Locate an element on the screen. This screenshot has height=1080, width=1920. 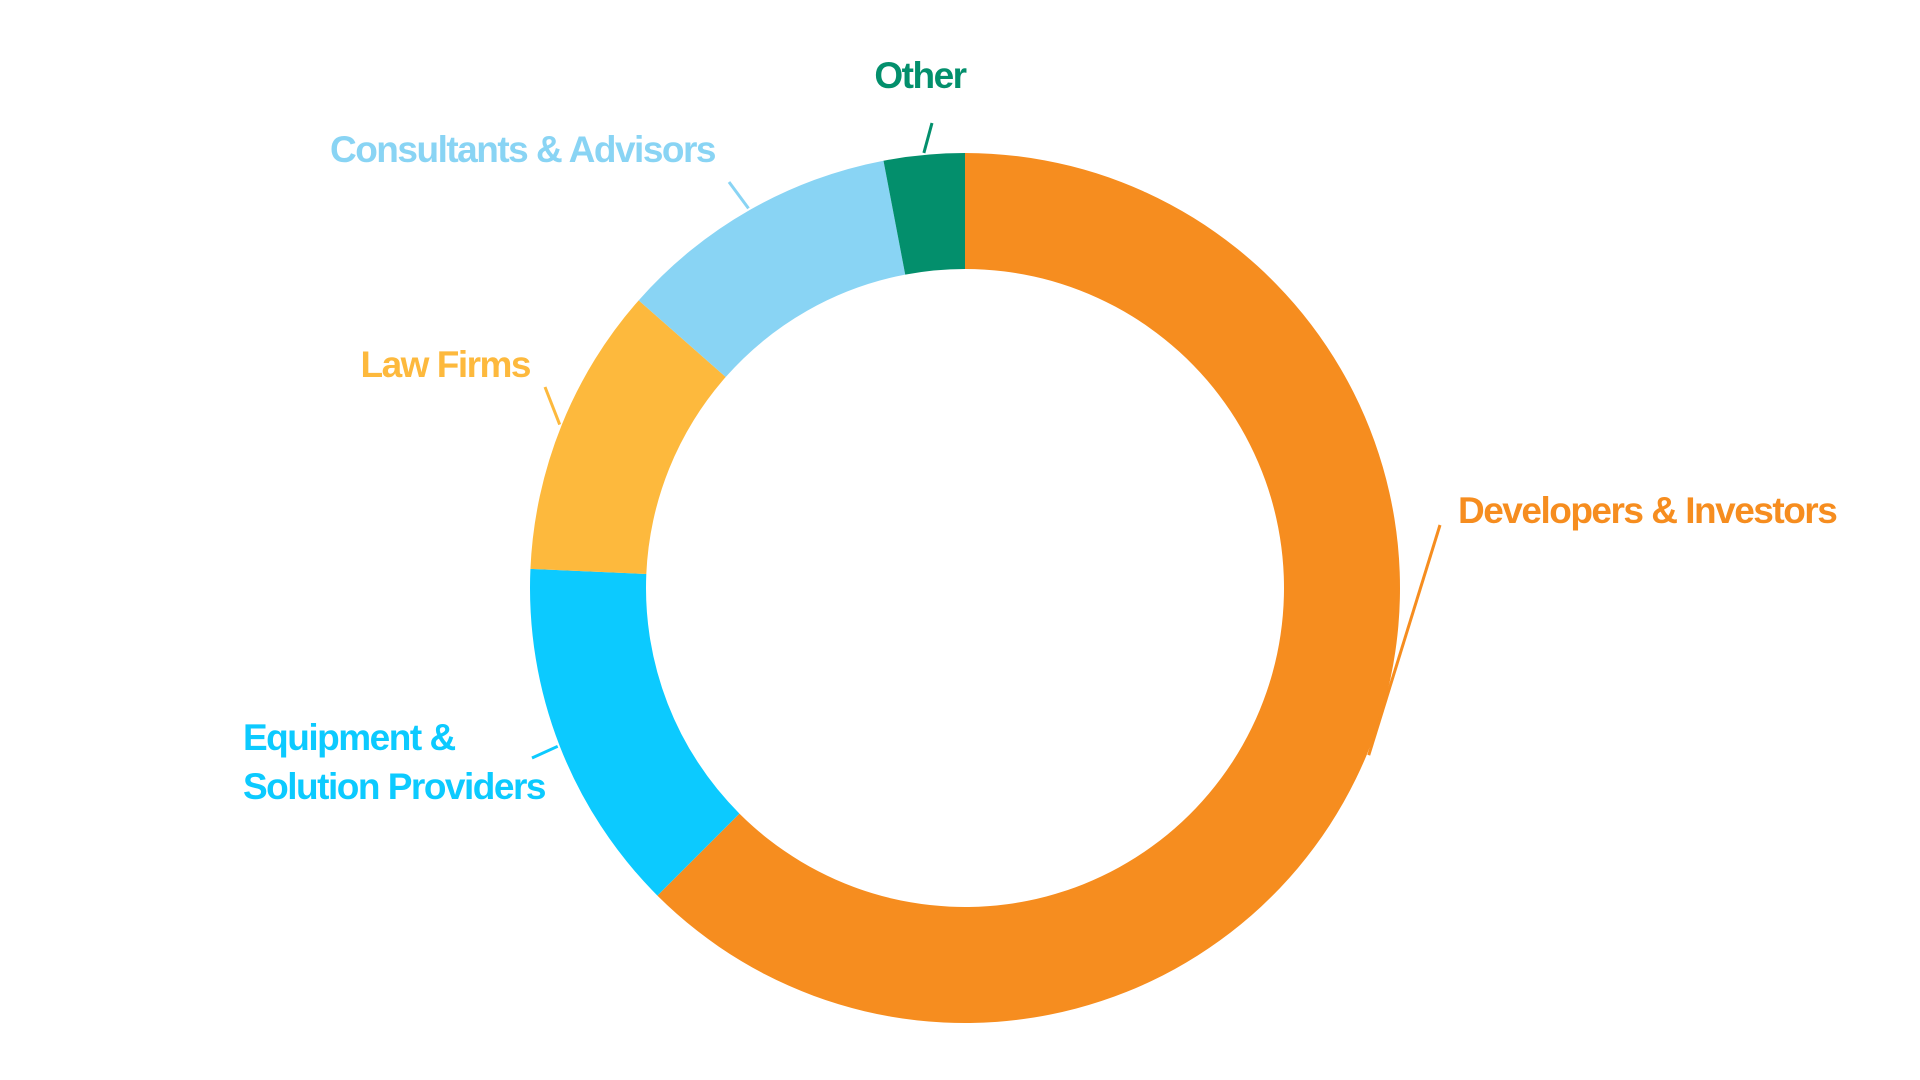
slice-label-line: Other is located at coordinates (920, 75).